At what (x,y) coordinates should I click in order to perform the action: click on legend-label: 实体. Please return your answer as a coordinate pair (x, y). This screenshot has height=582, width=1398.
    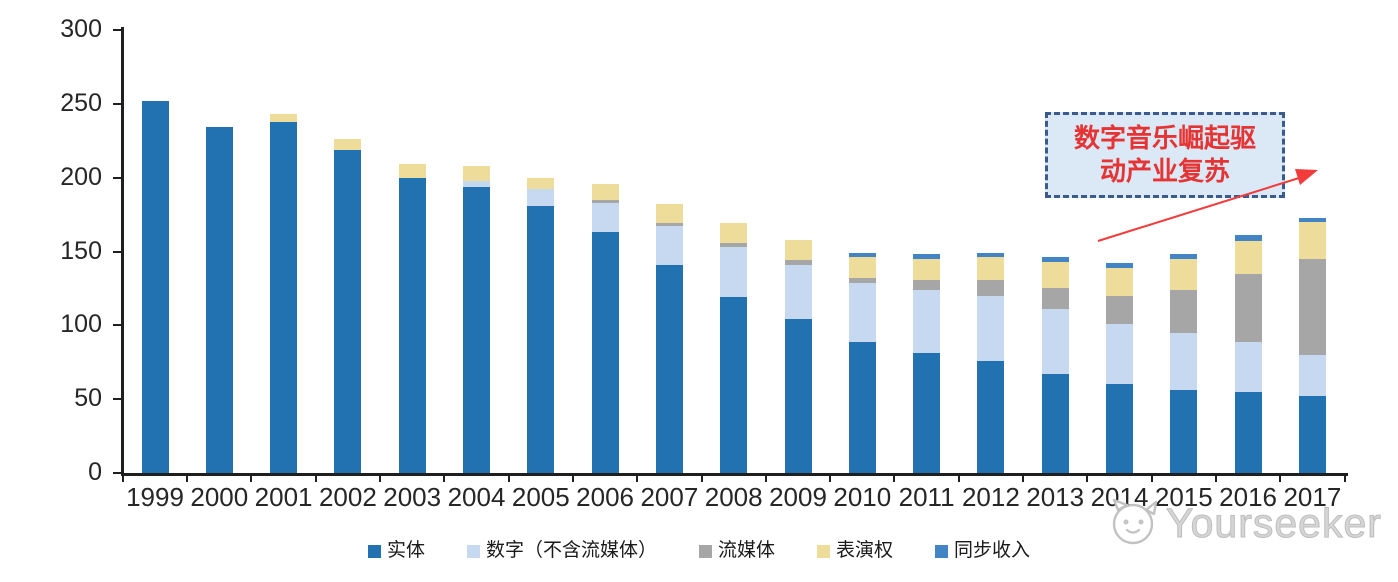
    Looking at the image, I should click on (405, 550).